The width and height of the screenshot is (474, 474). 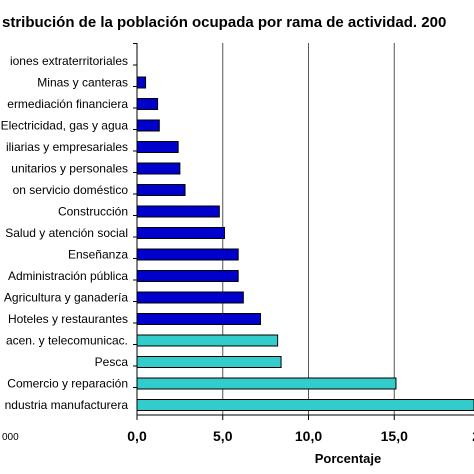 What do you see at coordinates (67, 405) in the screenshot?
I see `category-label: ndustria manufacturera` at bounding box center [67, 405].